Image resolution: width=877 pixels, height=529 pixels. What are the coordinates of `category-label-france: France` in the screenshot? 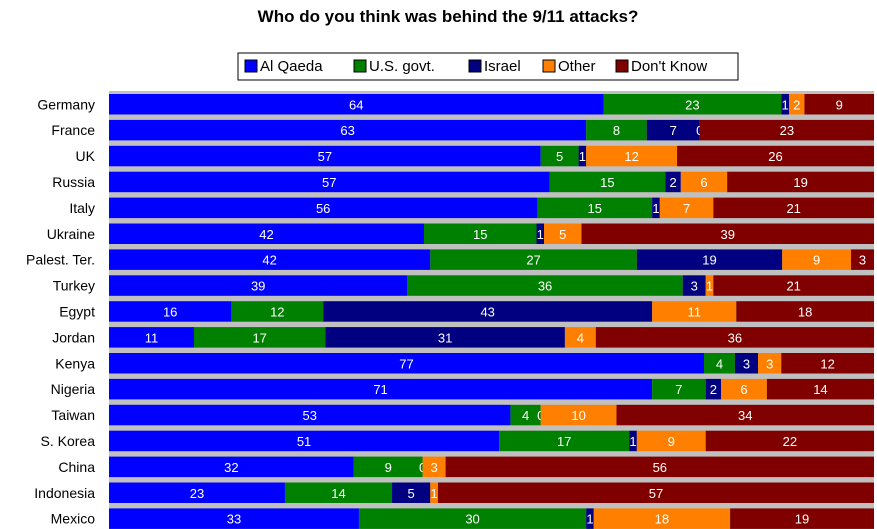 It's located at (73, 130).